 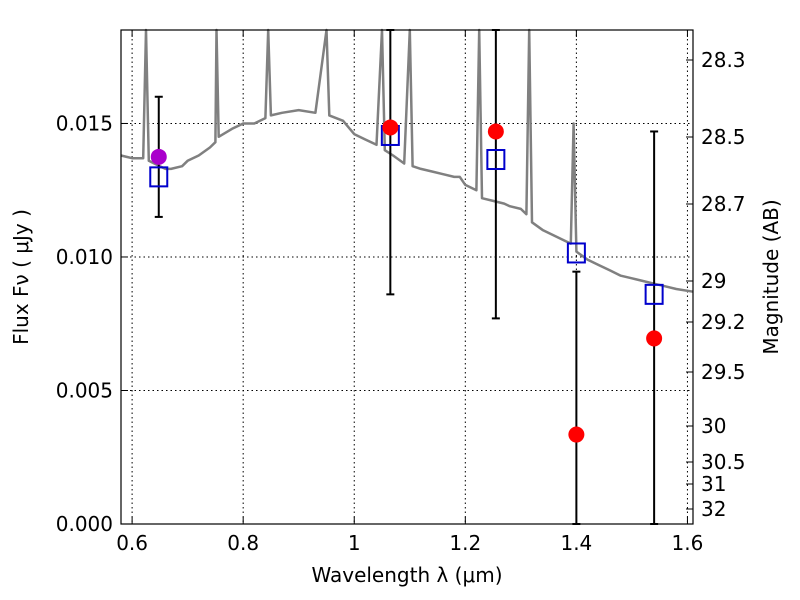 I want to click on magnitude-tick-label: 28.7, so click(x=723, y=204).